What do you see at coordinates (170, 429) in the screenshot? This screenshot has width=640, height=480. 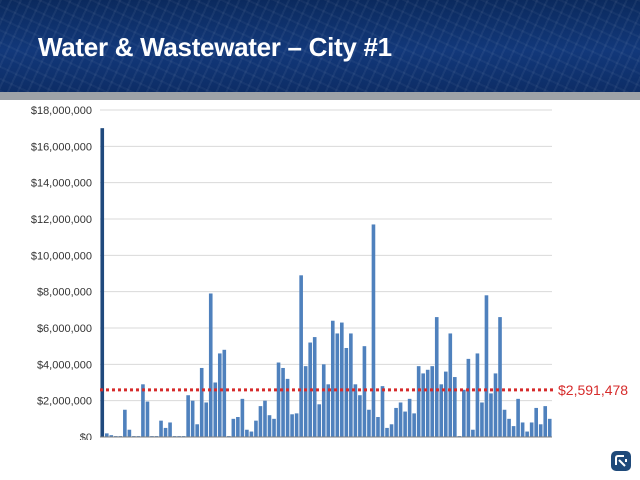 I see `bar-2026` at bounding box center [170, 429].